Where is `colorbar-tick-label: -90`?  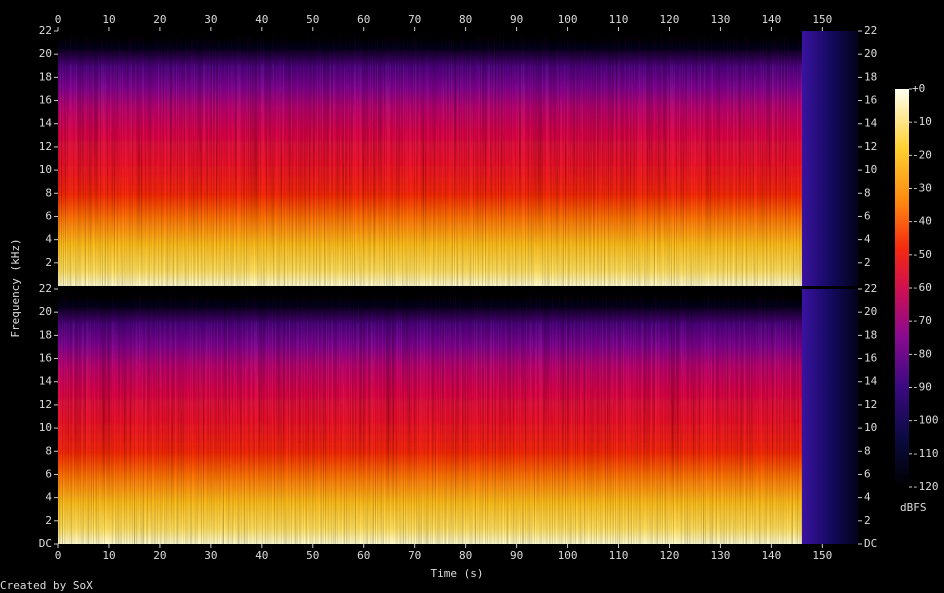 colorbar-tick-label: -90 is located at coordinates (922, 387).